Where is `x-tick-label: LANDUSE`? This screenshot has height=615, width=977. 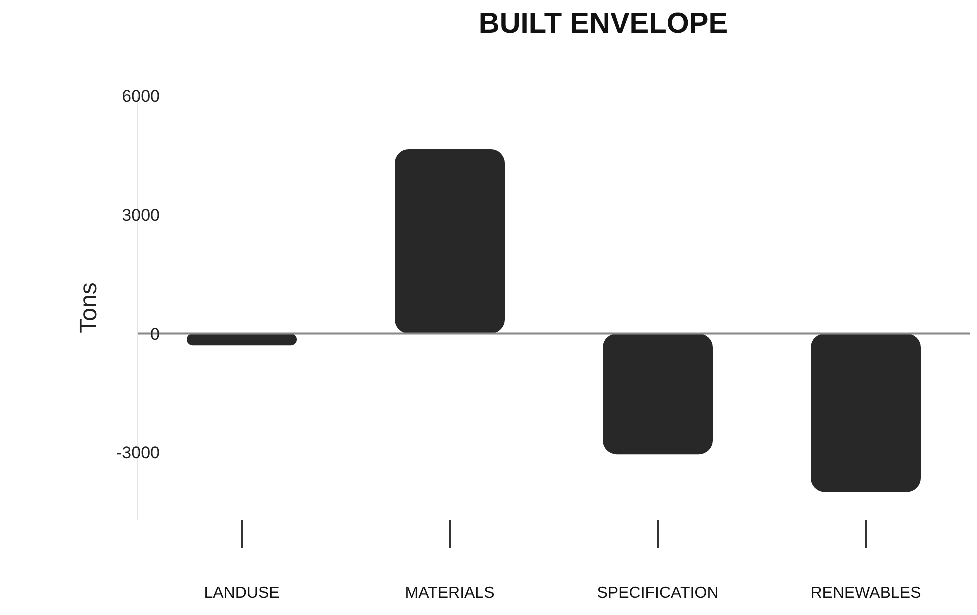
x-tick-label: LANDUSE is located at coordinates (242, 593).